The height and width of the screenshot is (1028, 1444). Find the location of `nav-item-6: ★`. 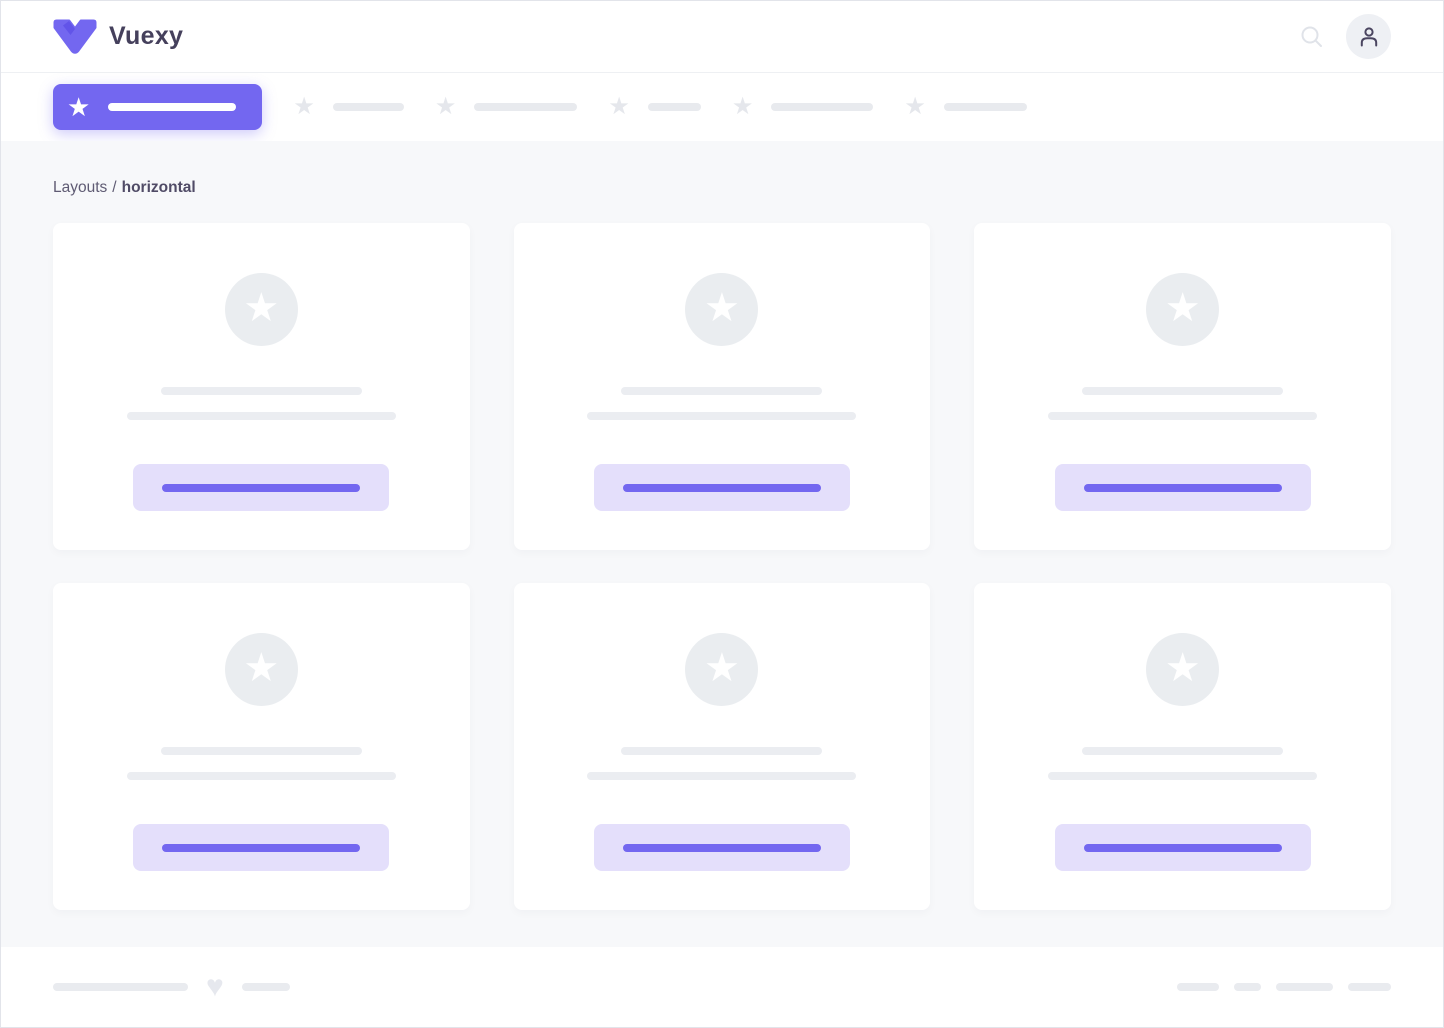

nav-item-6: ★ is located at coordinates (965, 107).